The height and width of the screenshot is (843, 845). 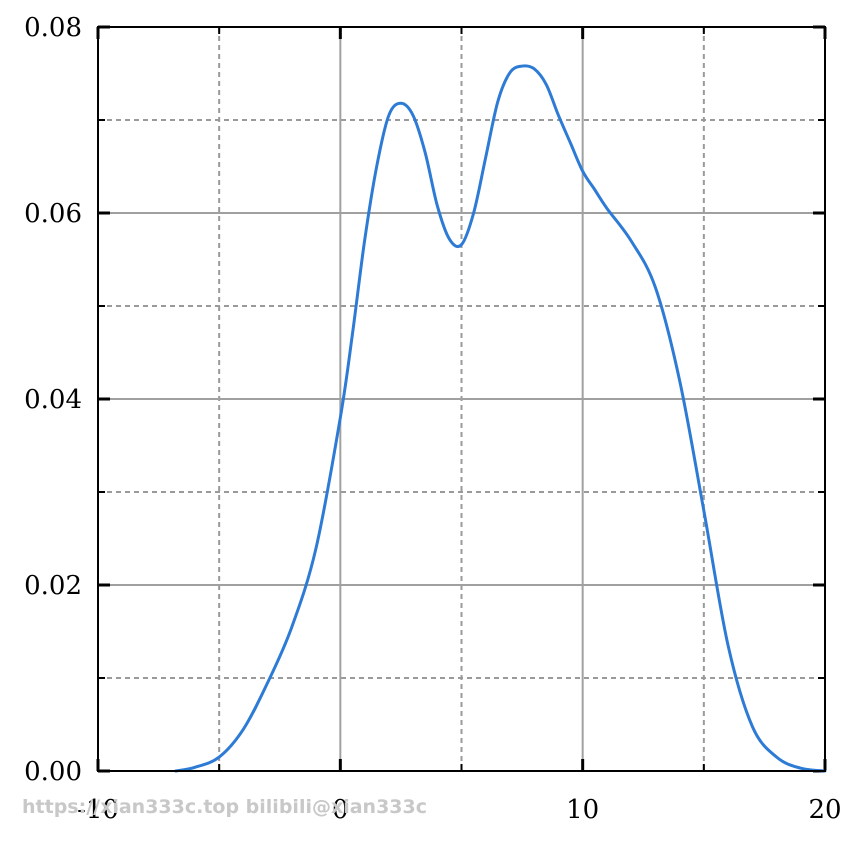 What do you see at coordinates (53, 586) in the screenshot?
I see `y-tick-label: 0.02` at bounding box center [53, 586].